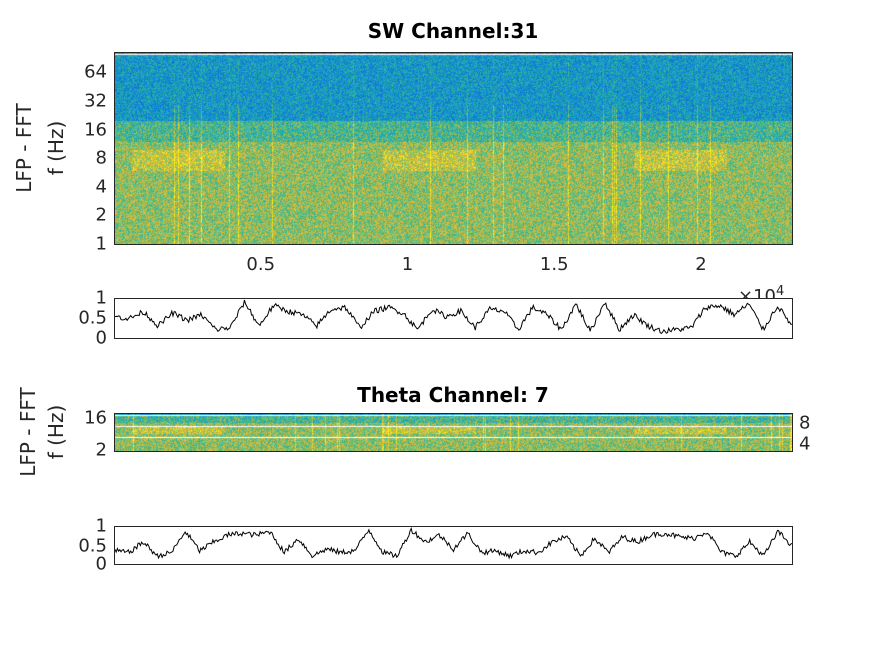 Image resolution: width=875 pixels, height=656 pixels. Describe the element at coordinates (453, 31) in the screenshot. I see `sw-title: SW Channel:31` at that location.